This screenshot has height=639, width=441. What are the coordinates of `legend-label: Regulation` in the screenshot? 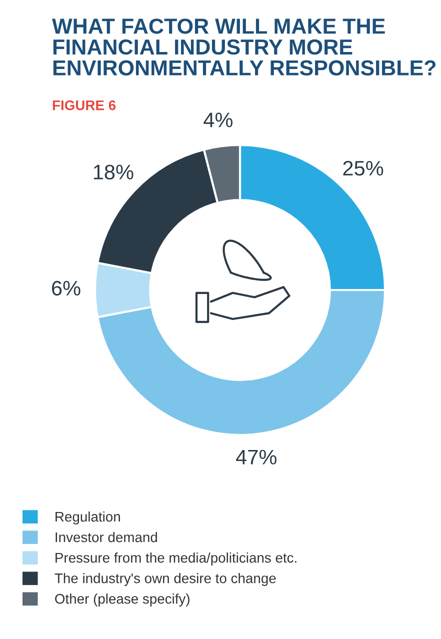 It's located at (88, 517).